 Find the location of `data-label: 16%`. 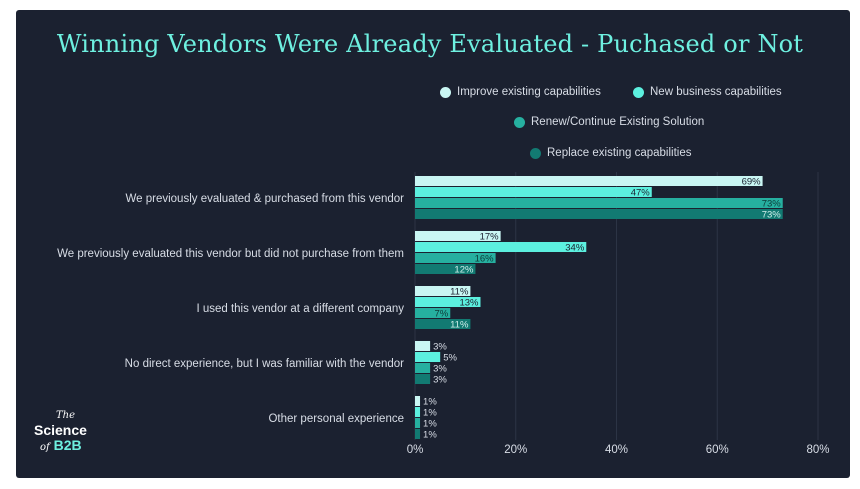

data-label: 16% is located at coordinates (485, 259).